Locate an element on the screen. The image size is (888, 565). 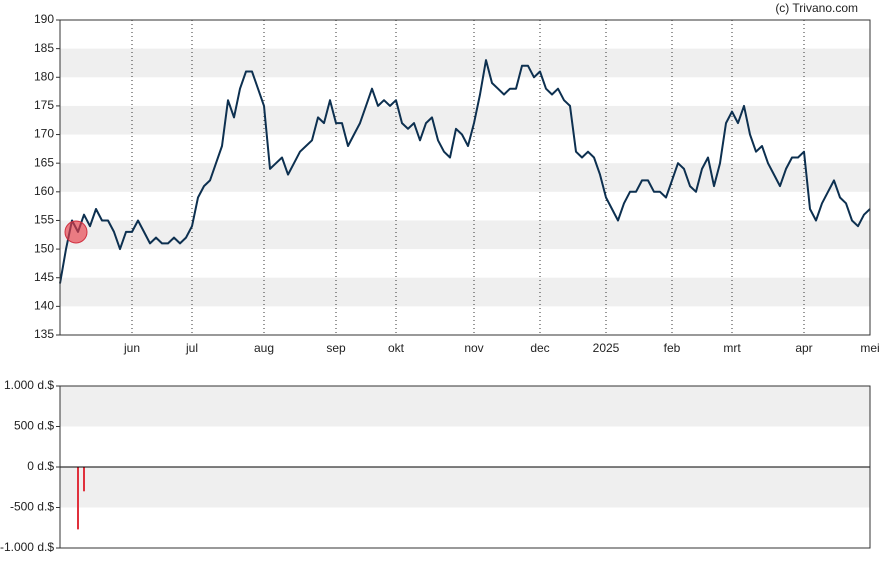
x-tick-label: nov is located at coordinates (473, 348).